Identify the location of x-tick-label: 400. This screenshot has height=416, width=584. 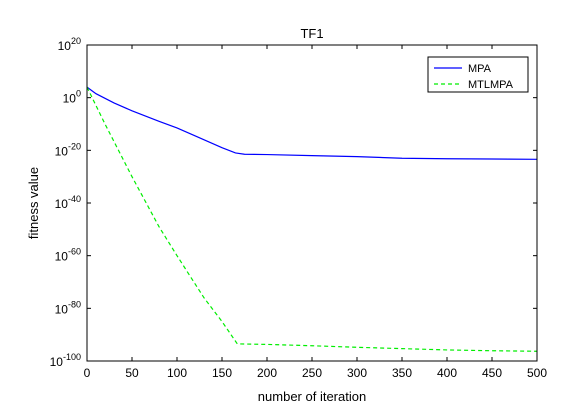
(447, 373).